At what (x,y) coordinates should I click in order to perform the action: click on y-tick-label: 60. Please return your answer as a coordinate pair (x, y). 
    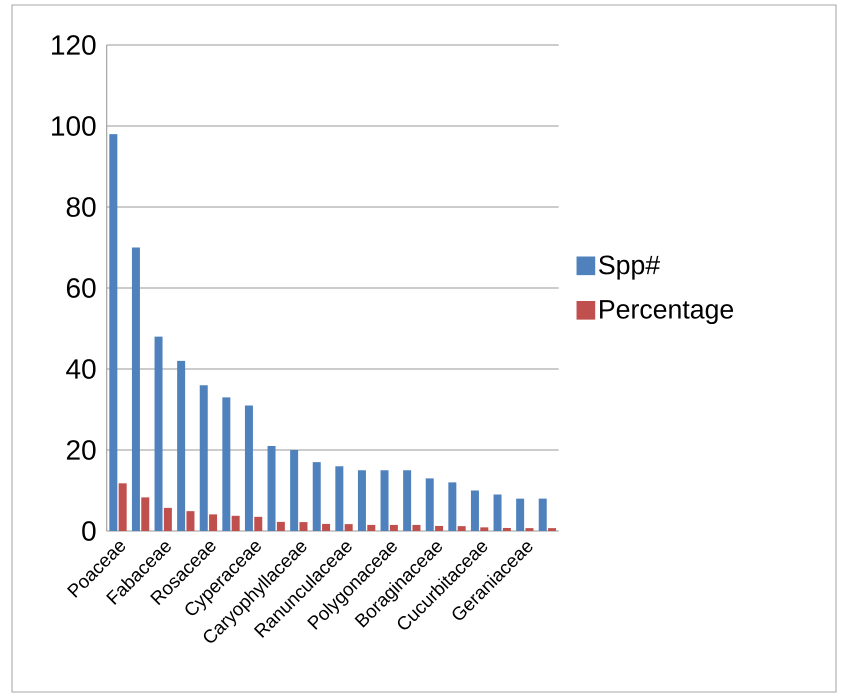
    Looking at the image, I should click on (81, 288).